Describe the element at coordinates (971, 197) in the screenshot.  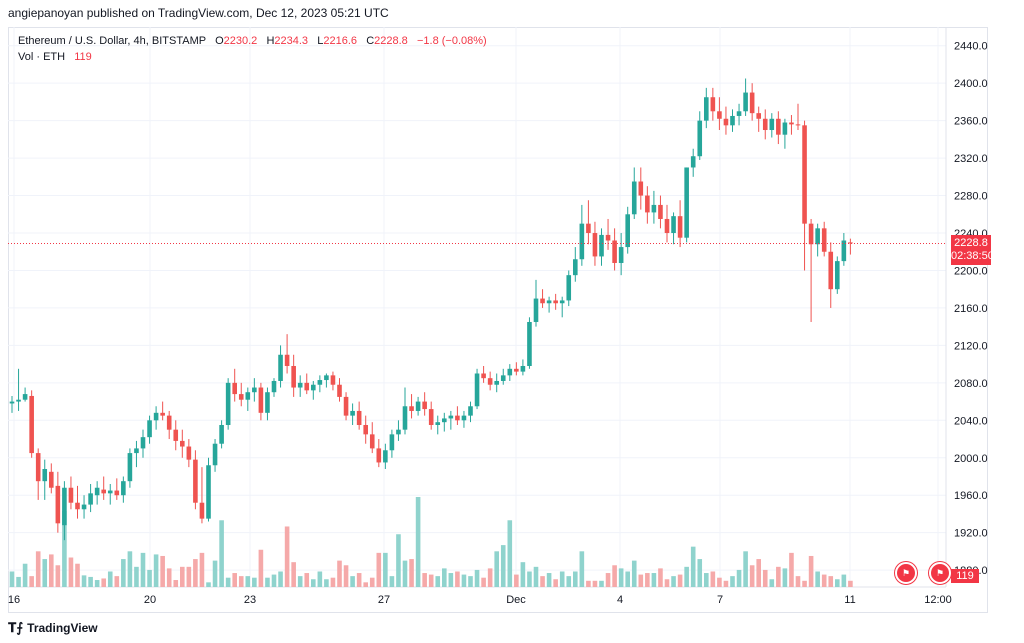
I see `y-tick-label: 2280.0` at that location.